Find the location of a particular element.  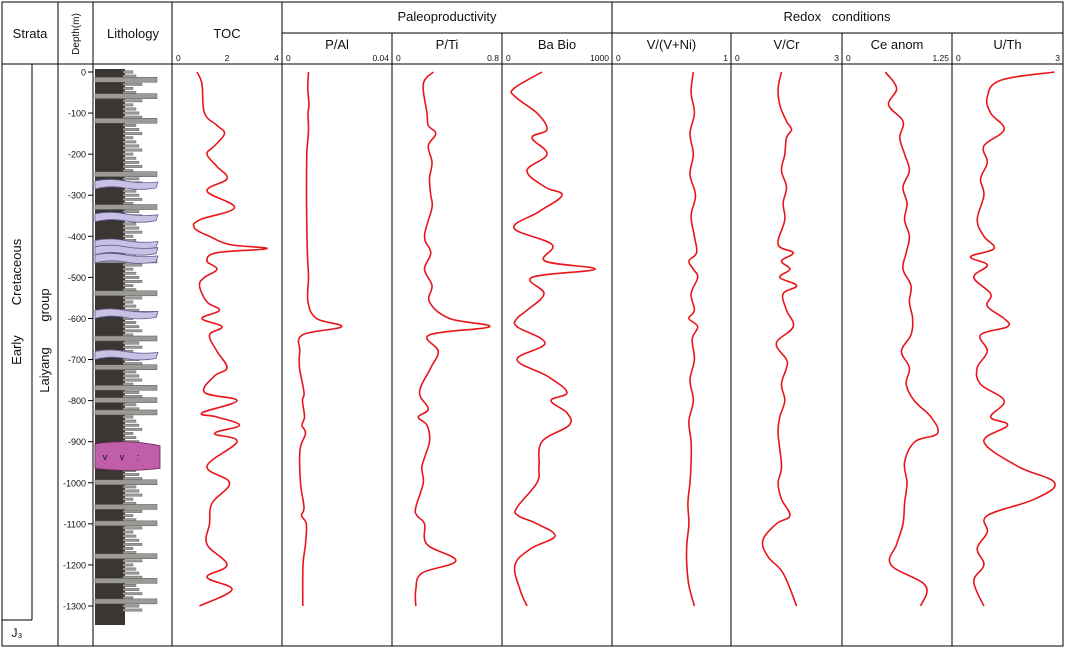

panel-title: P/Ti is located at coordinates (447, 44).